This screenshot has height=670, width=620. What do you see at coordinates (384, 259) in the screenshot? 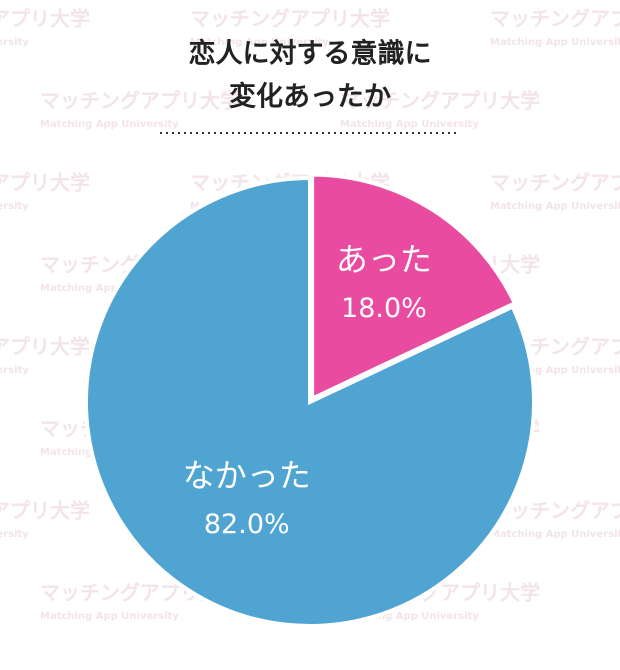
I see `slice-label: あった` at bounding box center [384, 259].